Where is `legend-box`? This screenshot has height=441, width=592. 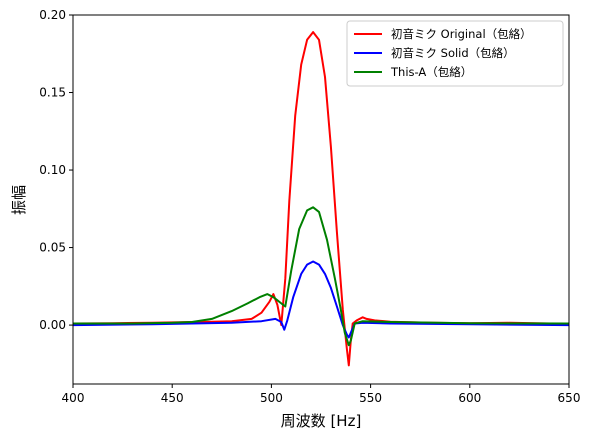
legend-box is located at coordinates (455, 53).